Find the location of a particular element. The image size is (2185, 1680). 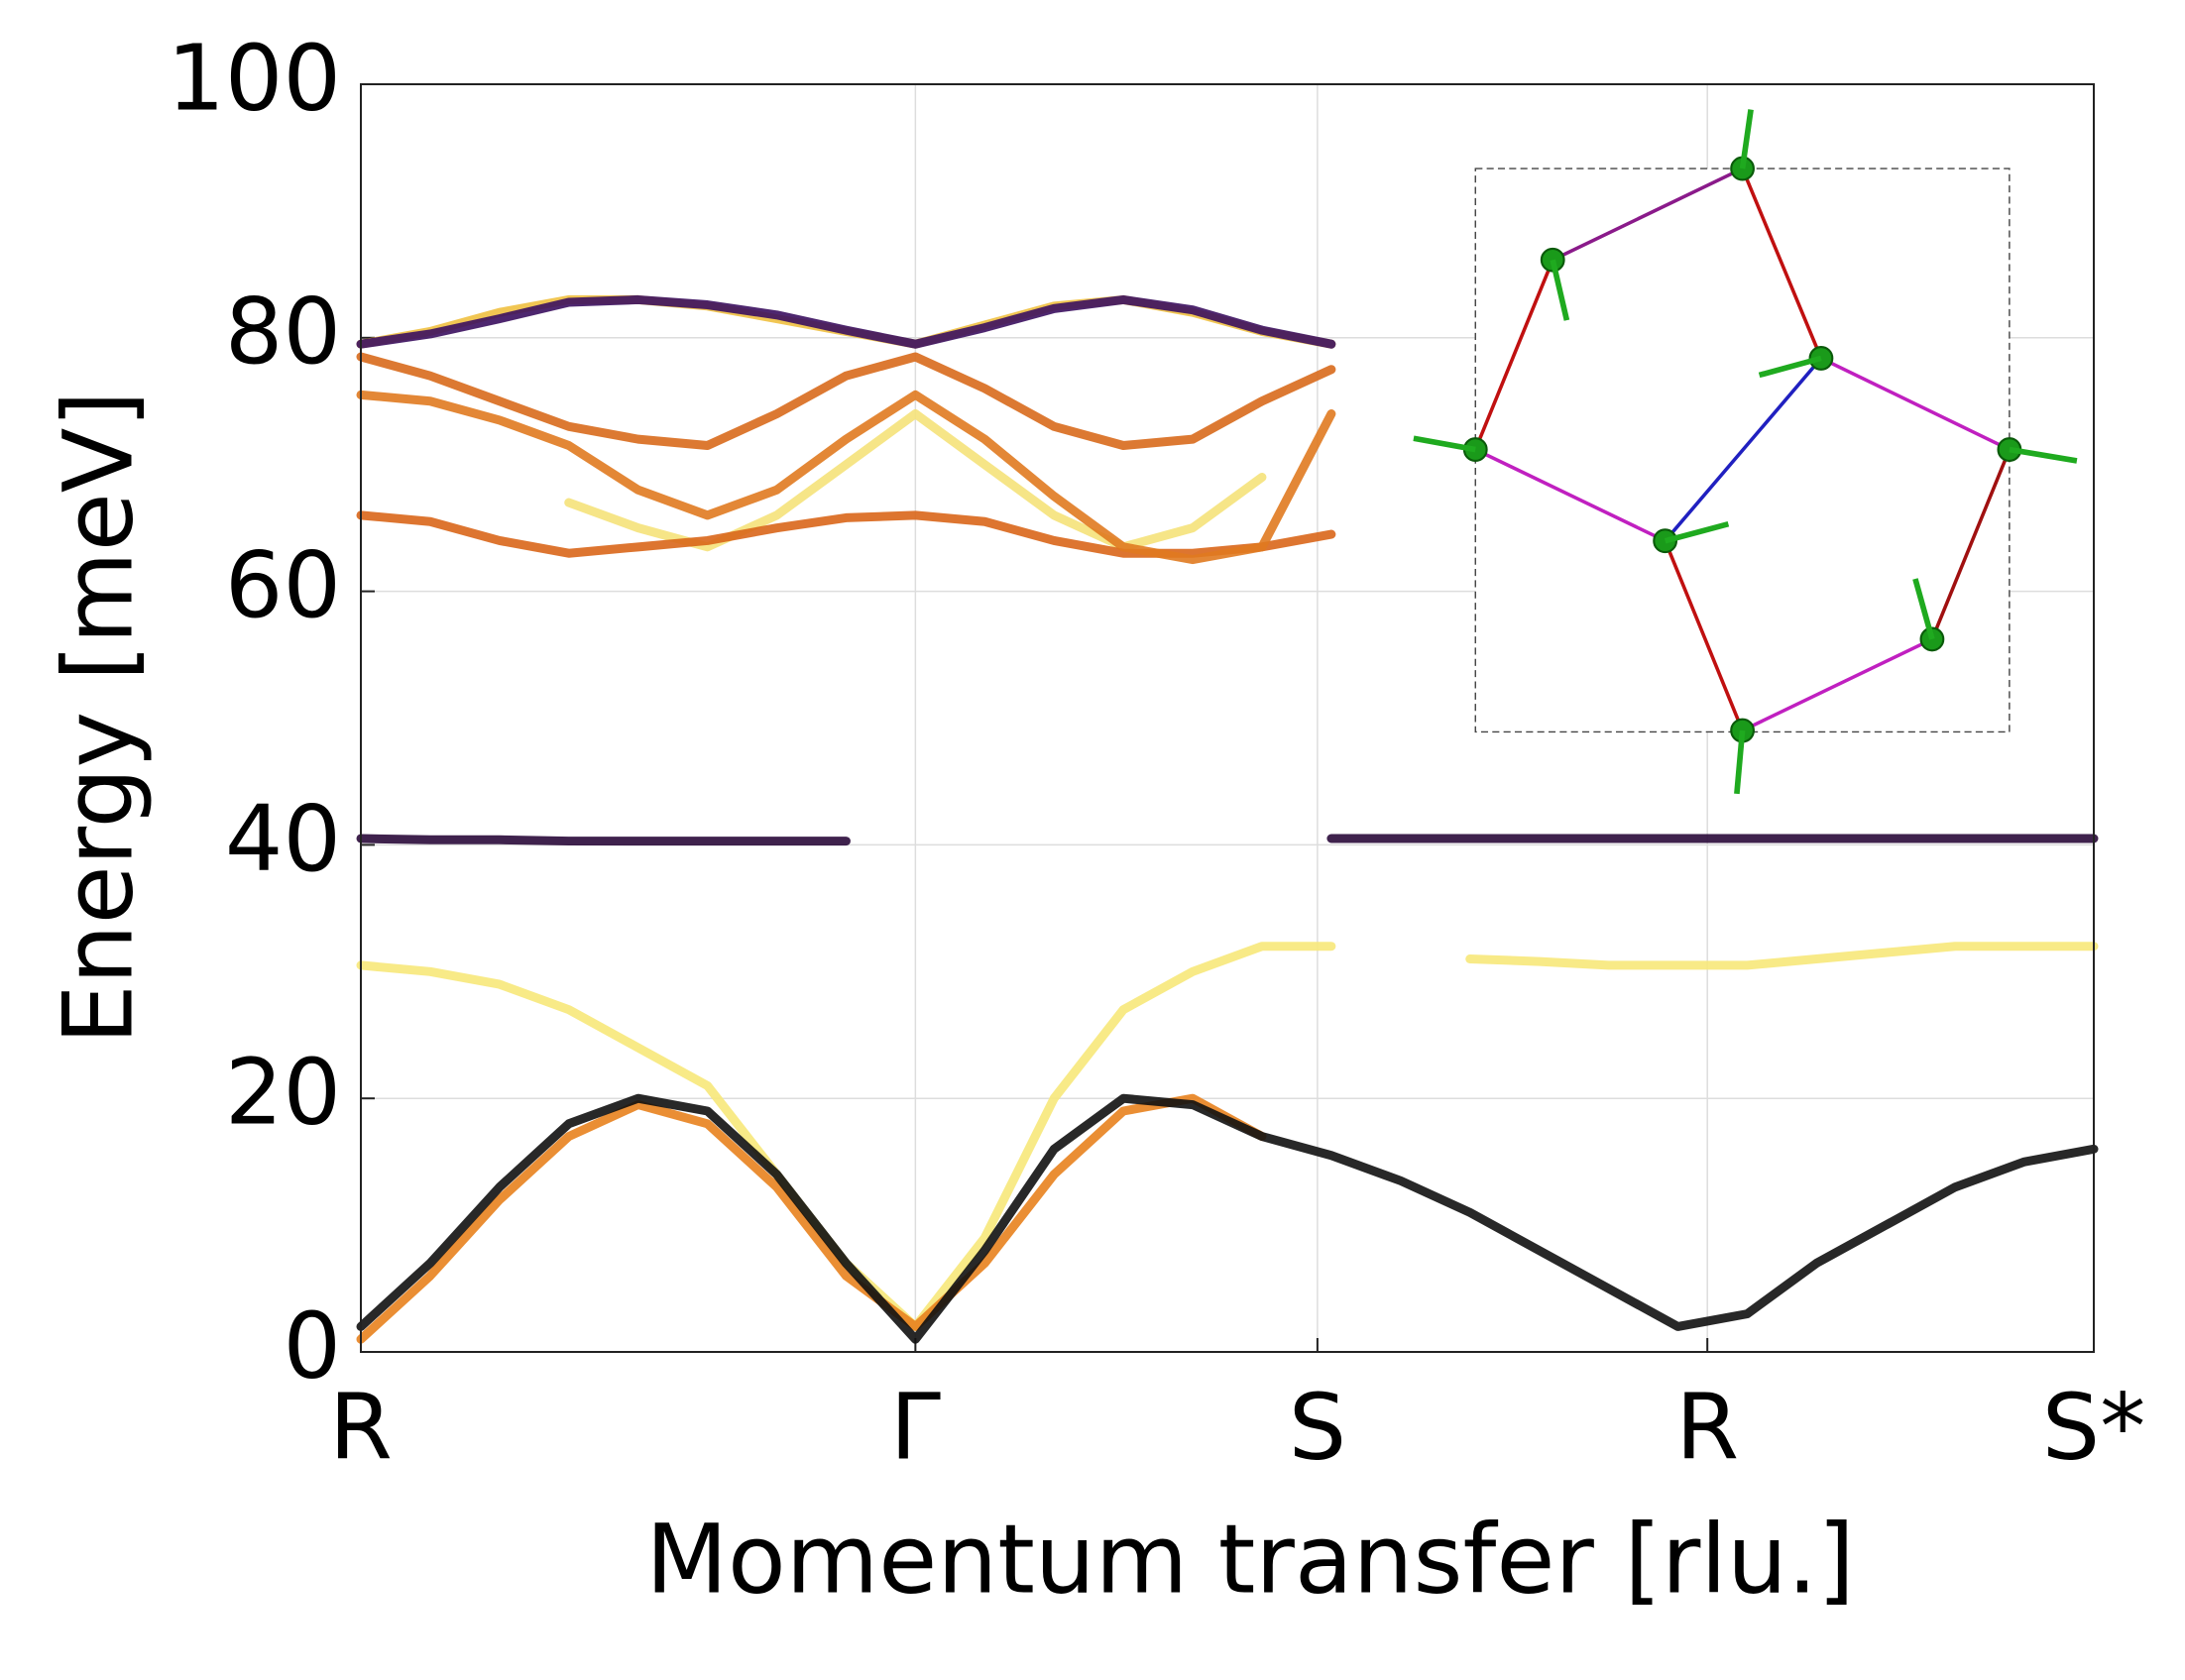

displacement-arrows is located at coordinates (1745, 452).